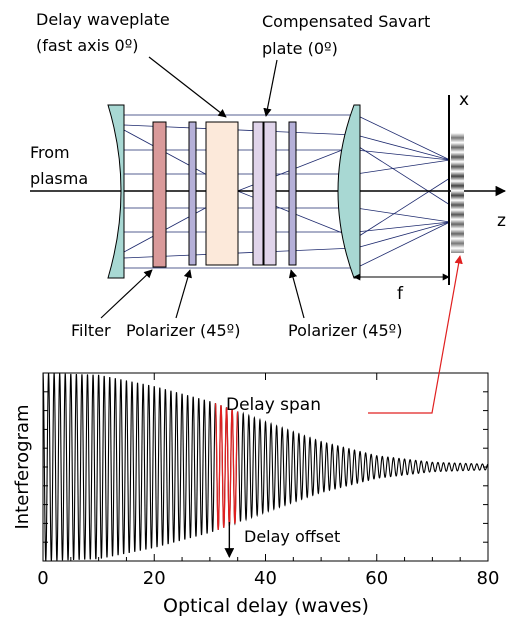 The height and width of the screenshot is (630, 515). Describe the element at coordinates (154, 578) in the screenshot. I see `x-tick-label: 20` at that location.